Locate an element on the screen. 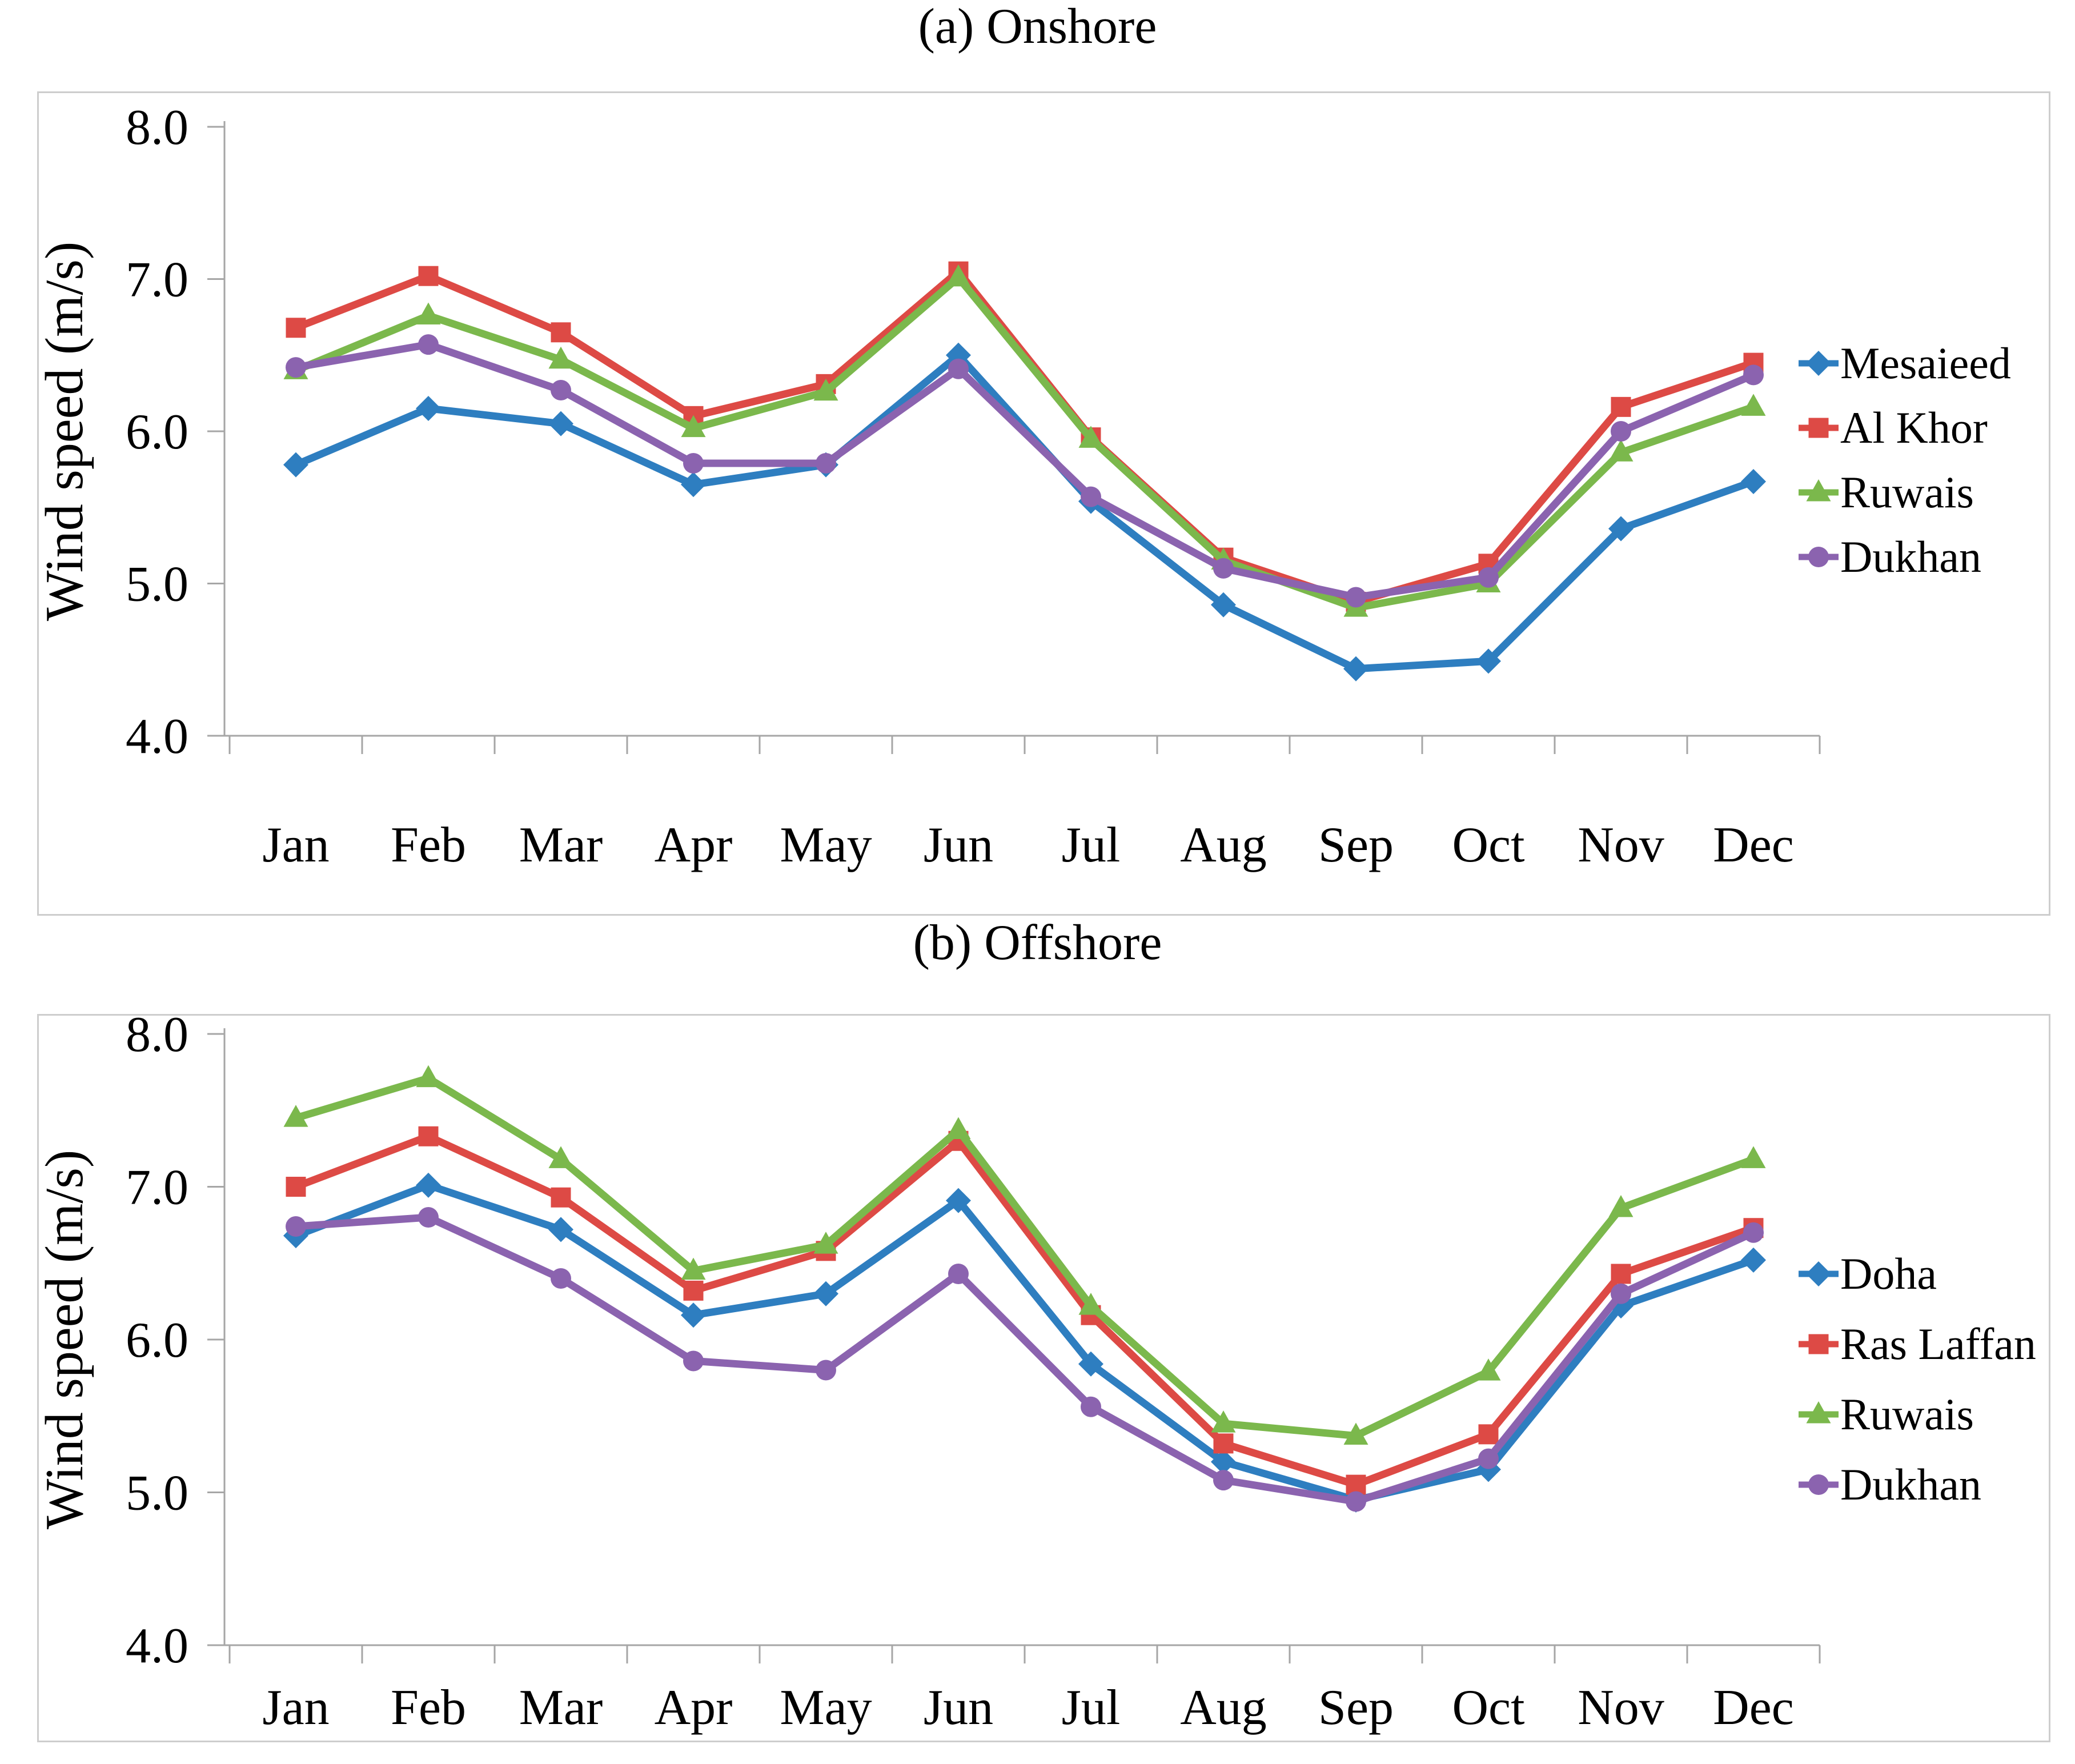 The image size is (2075, 1764). legend-item-ras-laffan: Ras Laffan is located at coordinates (1916, 1344).